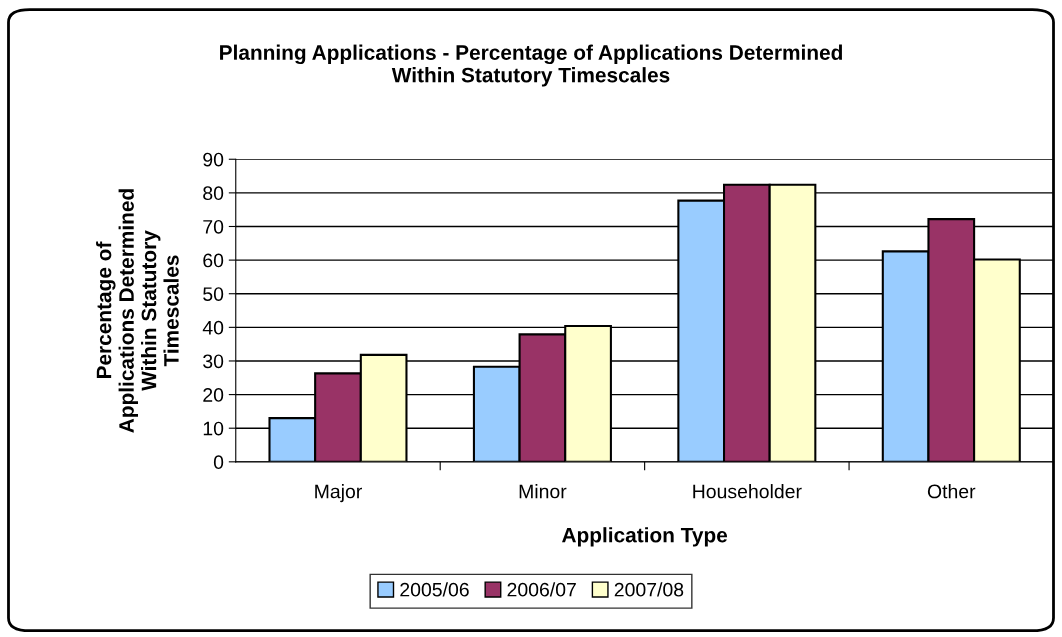 The image size is (1062, 637). What do you see at coordinates (213, 260) in the screenshot?
I see `y-tick-label: 60` at bounding box center [213, 260].